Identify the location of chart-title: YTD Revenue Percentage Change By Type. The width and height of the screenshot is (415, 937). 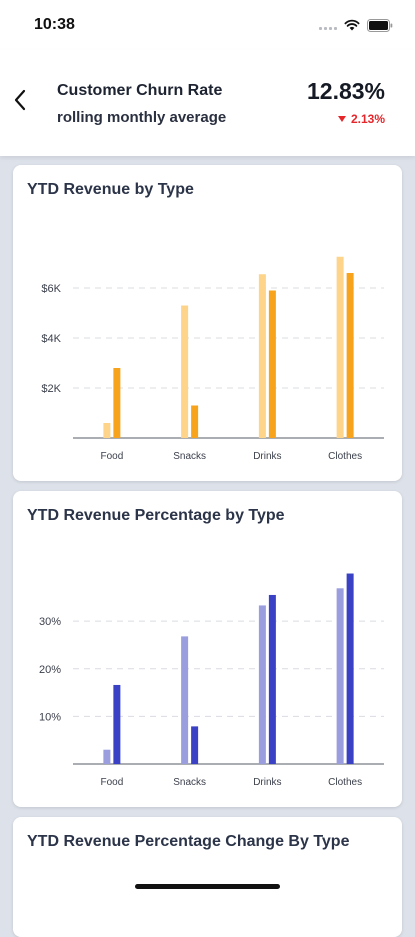
(188, 841).